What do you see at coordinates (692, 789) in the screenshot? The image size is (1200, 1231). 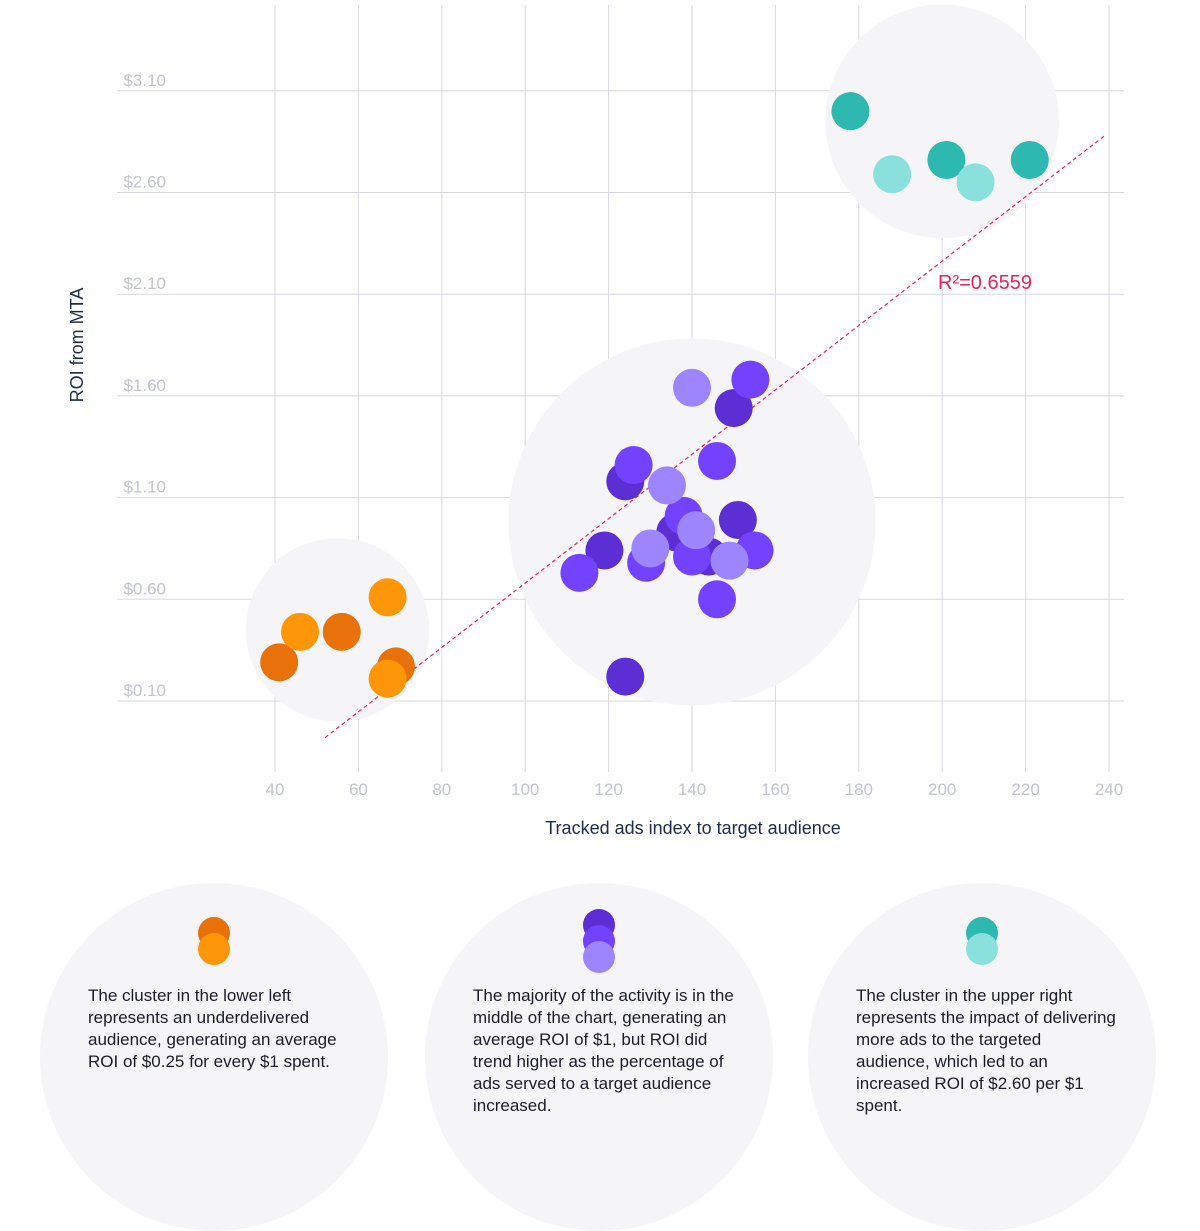 I see `x-tick-label: 140` at bounding box center [692, 789].